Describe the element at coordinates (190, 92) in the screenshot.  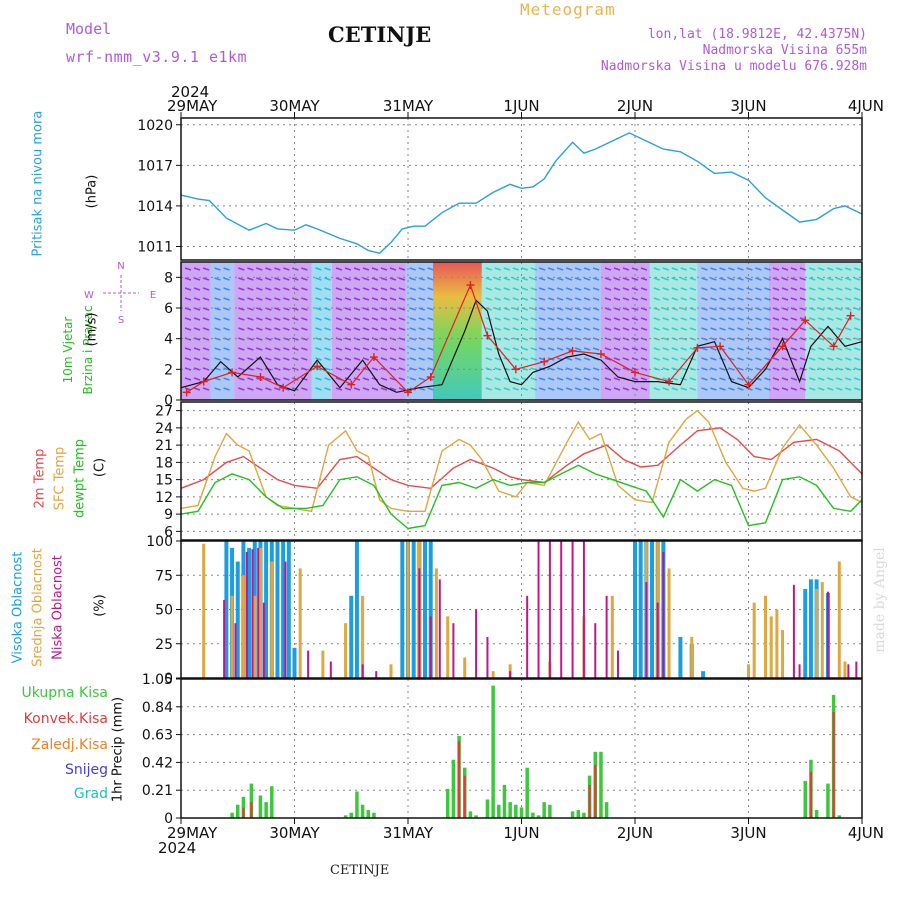
I see `year-label-top: 2024` at that location.